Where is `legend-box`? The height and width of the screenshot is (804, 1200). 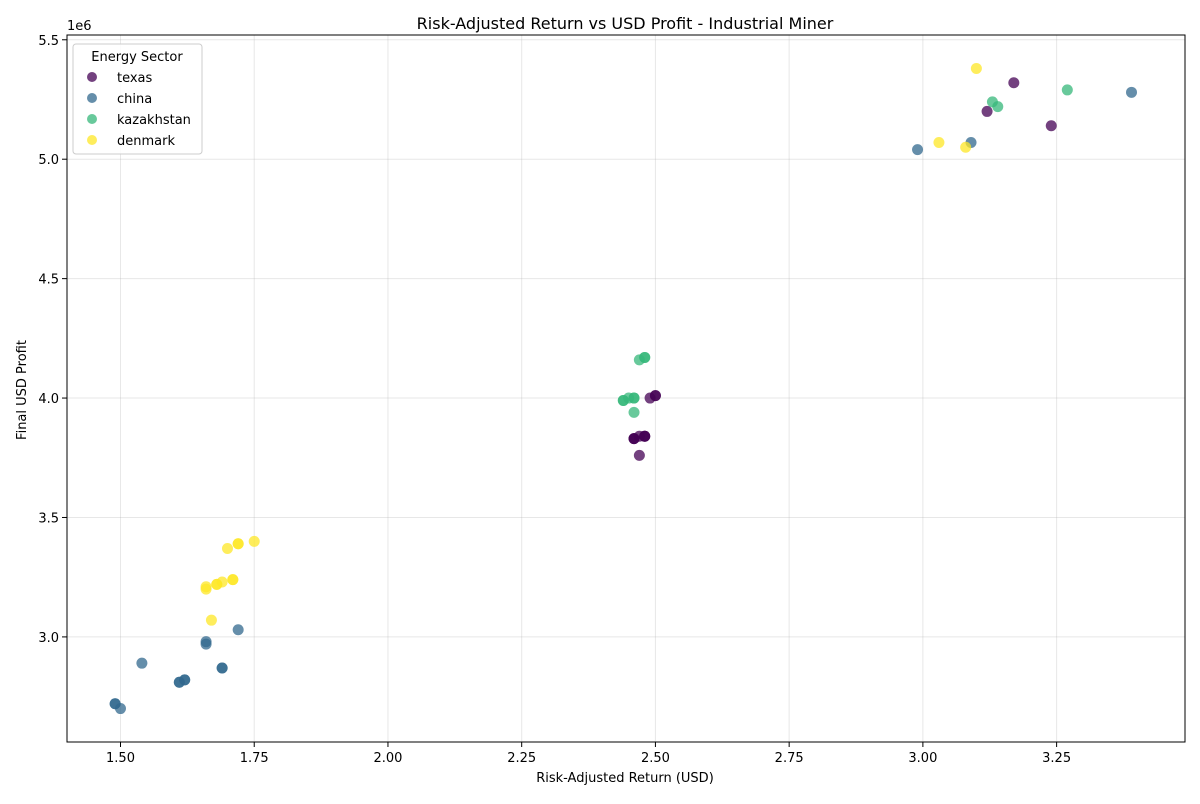 legend-box is located at coordinates (137, 99).